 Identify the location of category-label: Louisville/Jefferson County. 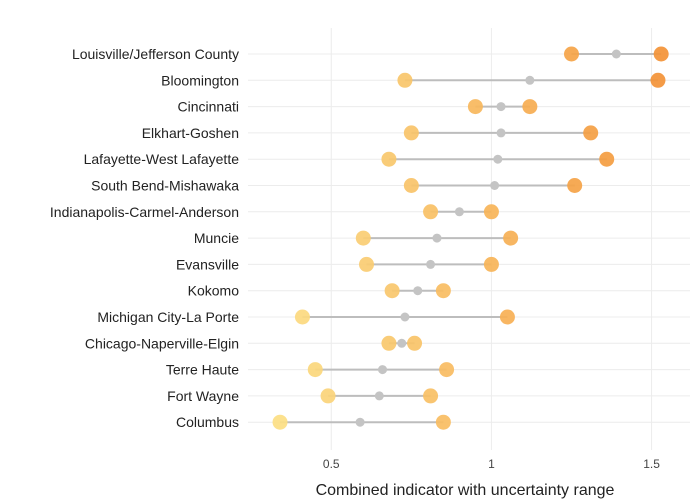
(155, 54).